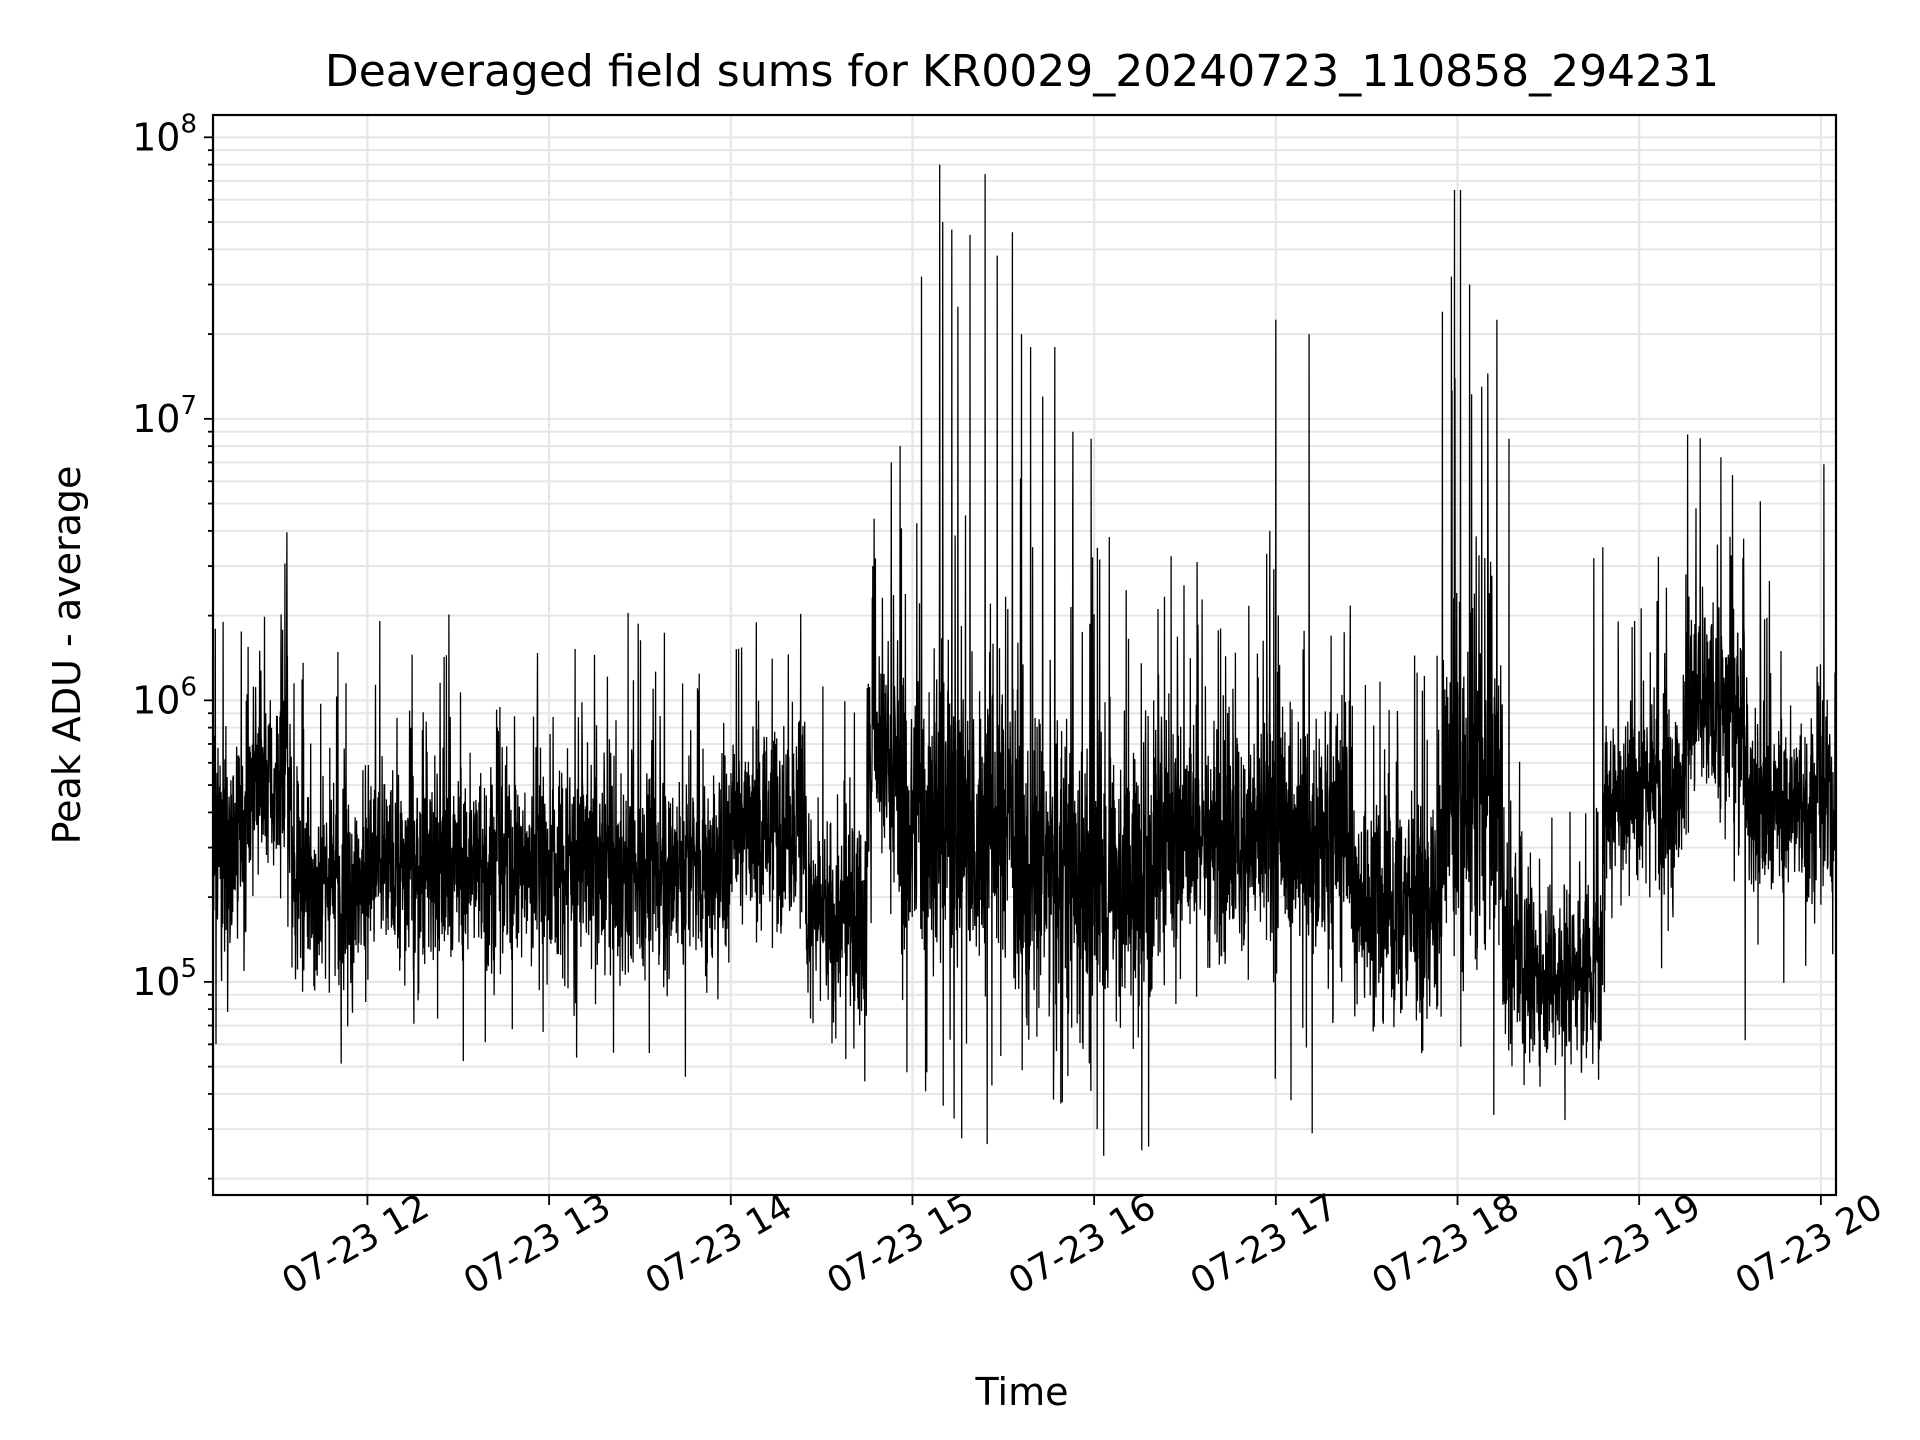  Describe the element at coordinates (164, 134) in the screenshot. I see `y-tick-label: 10⁸` at that location.